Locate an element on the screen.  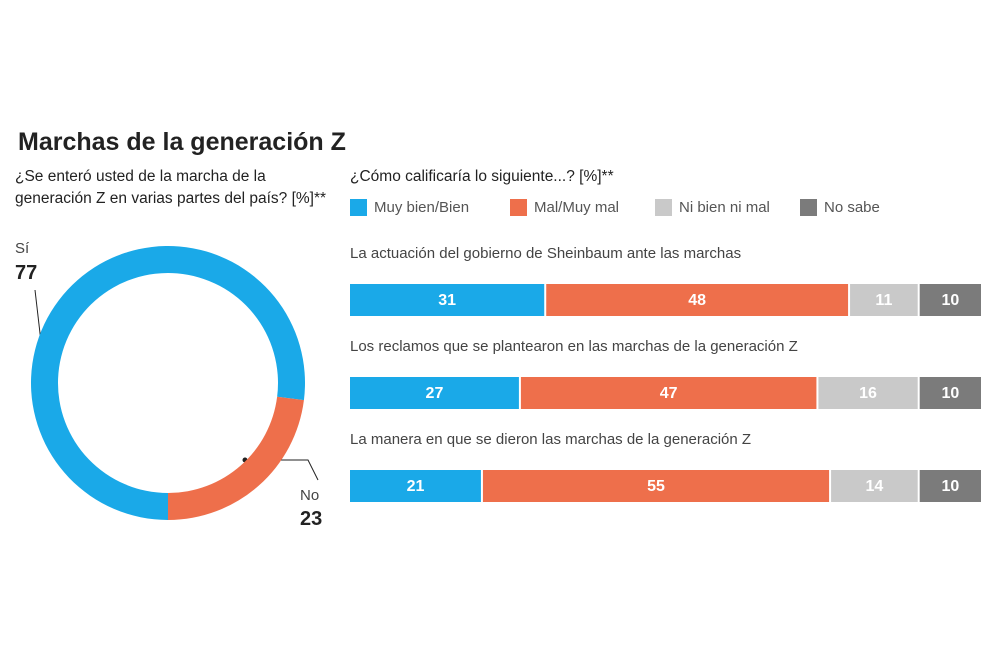
value-label: 14 is located at coordinates (874, 486).